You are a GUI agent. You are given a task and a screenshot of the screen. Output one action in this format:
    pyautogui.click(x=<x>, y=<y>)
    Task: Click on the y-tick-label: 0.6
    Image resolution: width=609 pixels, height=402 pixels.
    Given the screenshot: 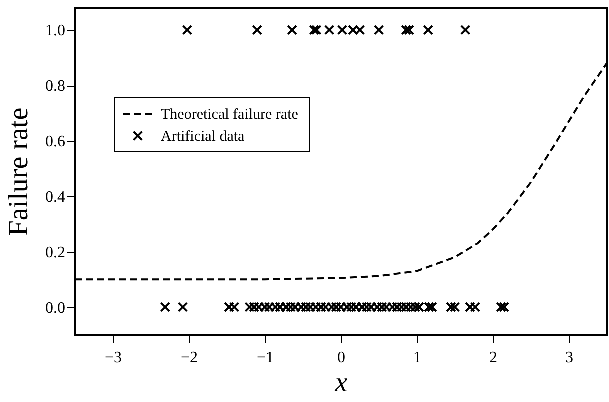 What is the action you would take?
    pyautogui.click(x=56, y=142)
    